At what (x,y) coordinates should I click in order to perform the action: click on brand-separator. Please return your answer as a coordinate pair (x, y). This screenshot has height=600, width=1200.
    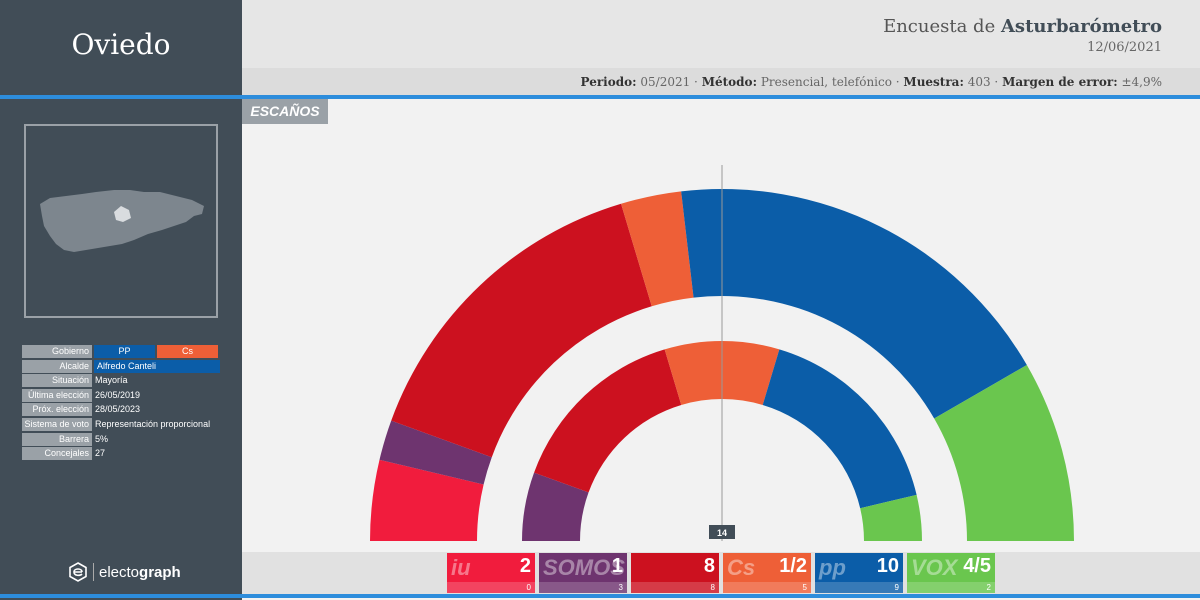
    Looking at the image, I should click on (93, 572).